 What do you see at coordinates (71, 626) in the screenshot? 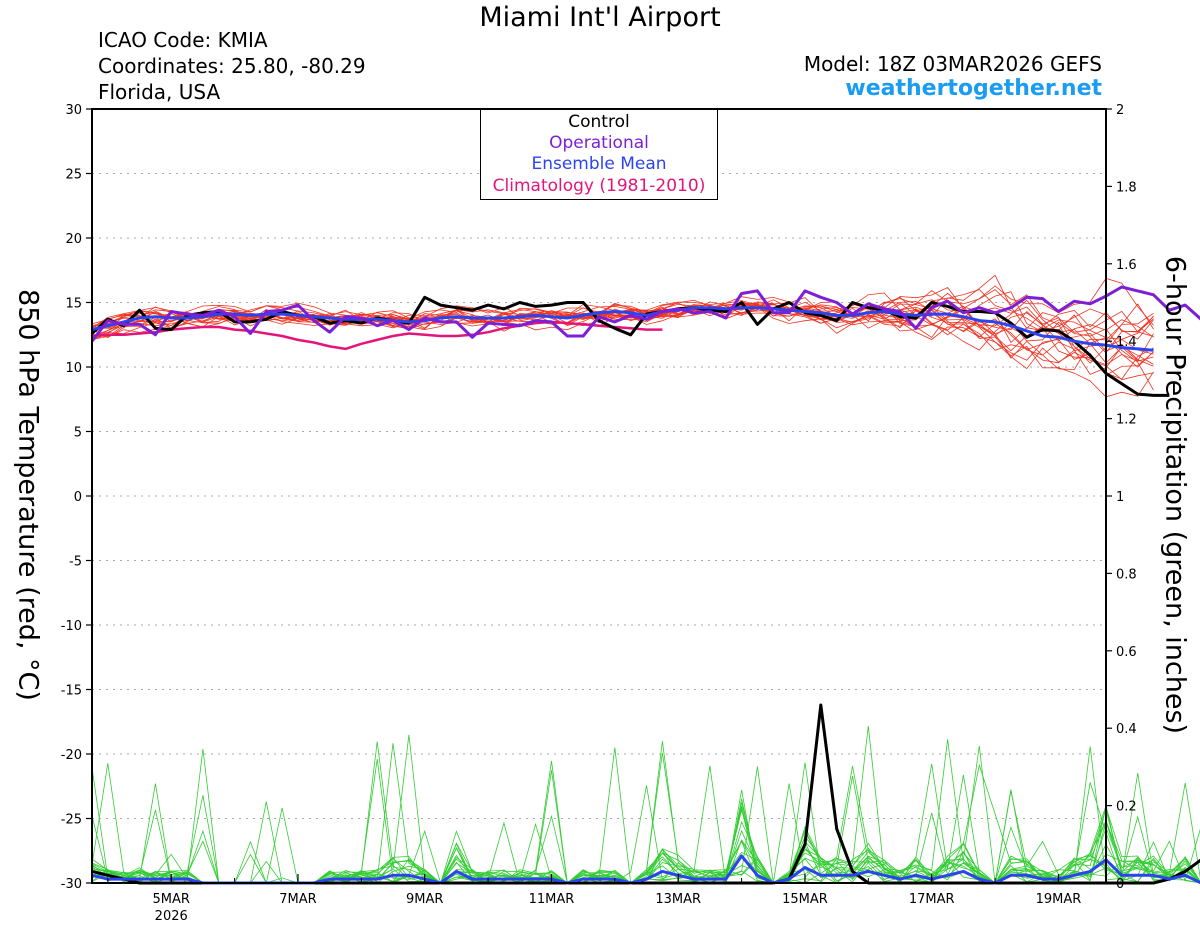
I see `left-tick-label: -10` at bounding box center [71, 626].